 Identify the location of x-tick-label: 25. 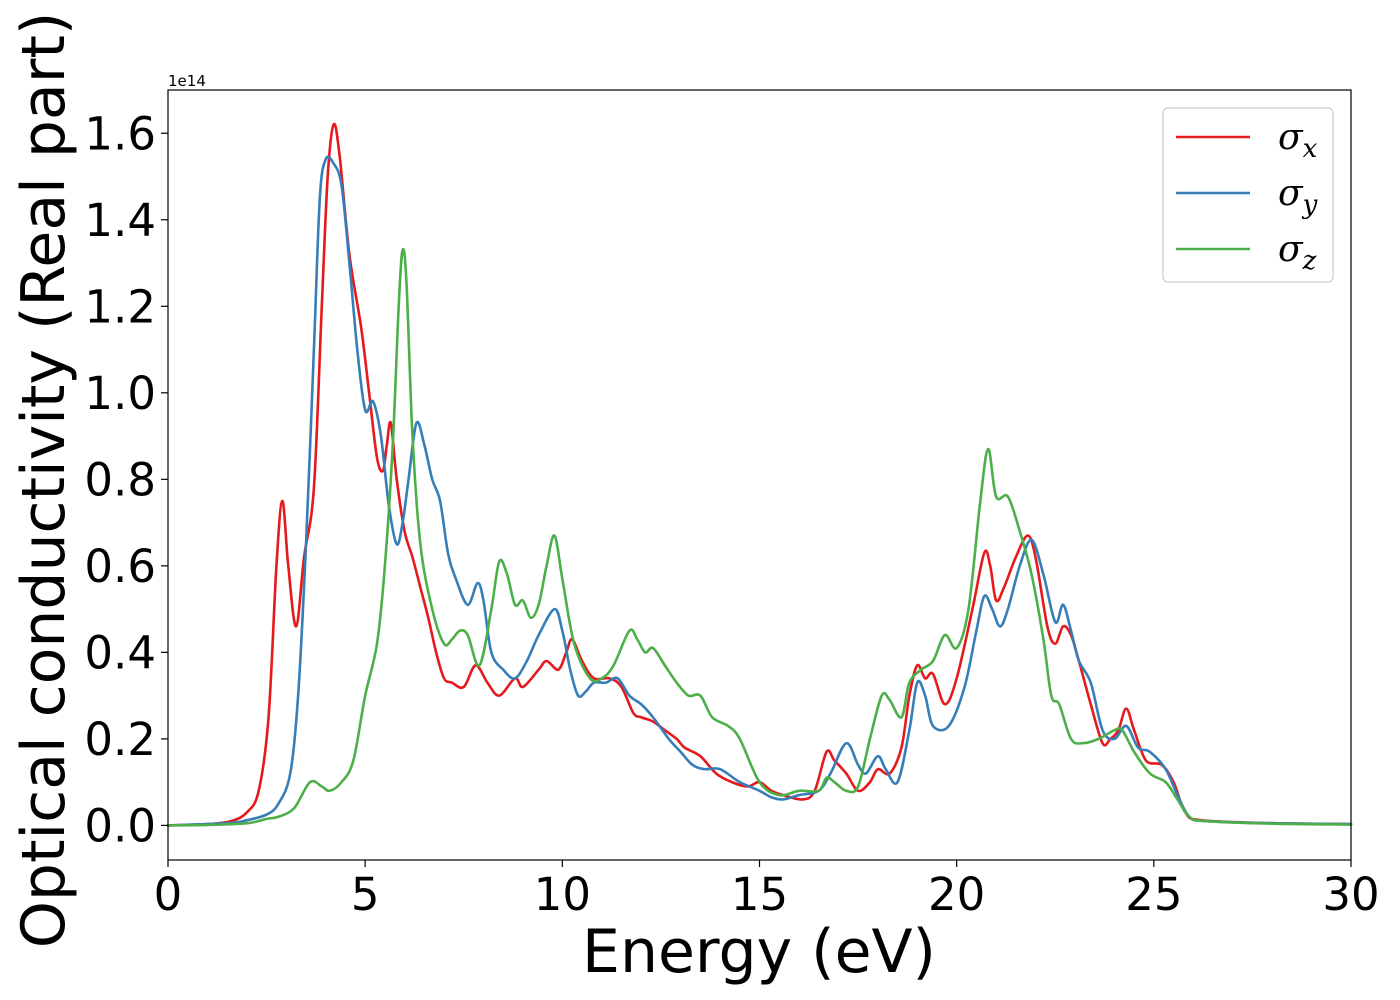
(1153, 894).